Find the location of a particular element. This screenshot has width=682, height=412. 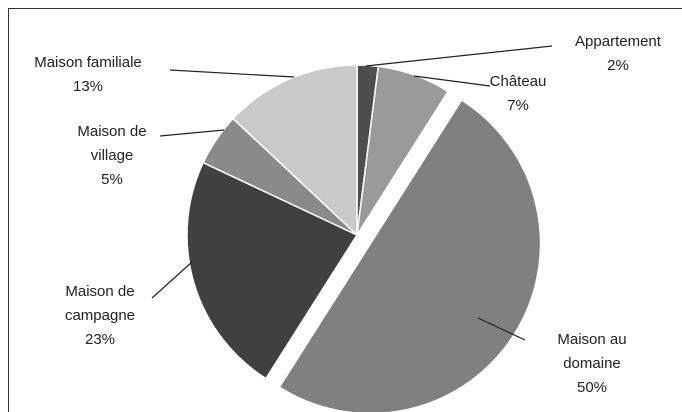

value-label: 23% is located at coordinates (100, 339).